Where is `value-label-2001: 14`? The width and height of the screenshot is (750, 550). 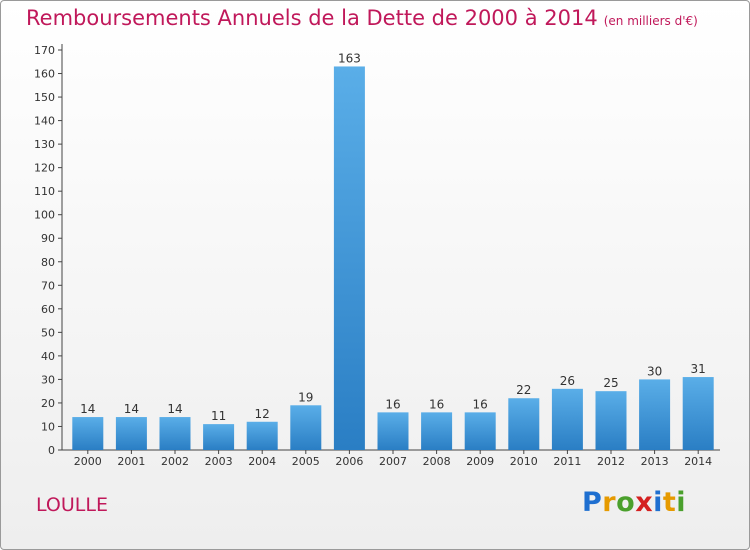 value-label-2001: 14 is located at coordinates (131, 409).